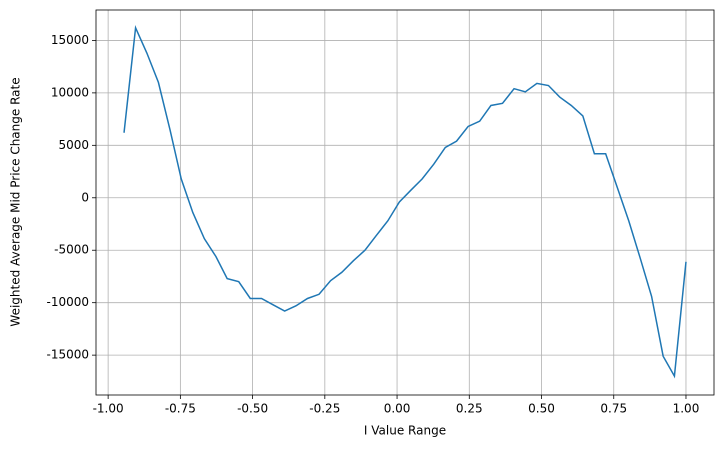 Image resolution: width=725 pixels, height=452 pixels. I want to click on x-tick-label: -0.75, so click(180, 409).